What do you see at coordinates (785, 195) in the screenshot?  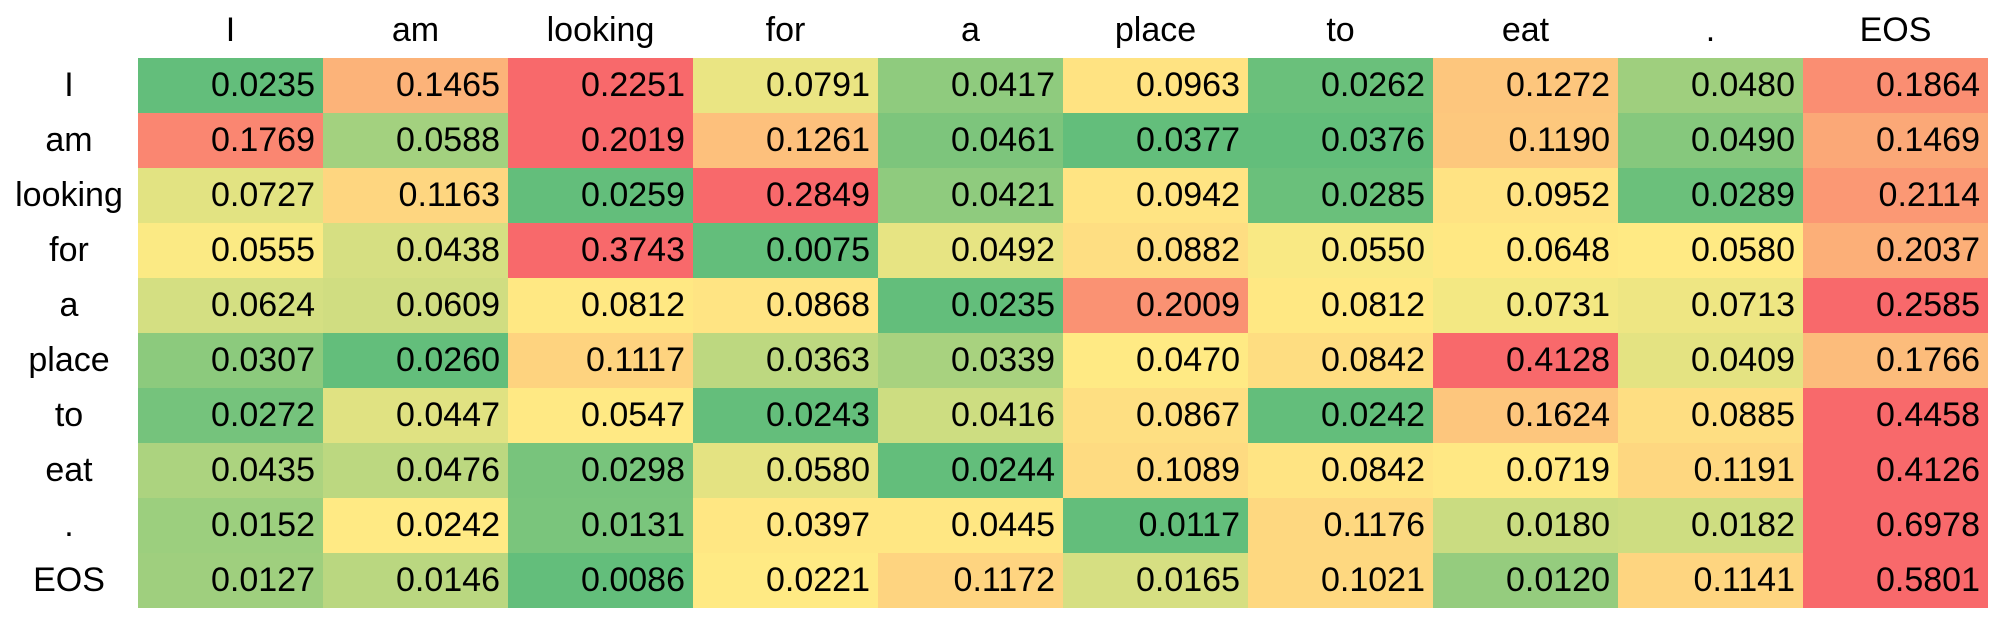 I see `heatmap-cell: 0.2849` at bounding box center [785, 195].